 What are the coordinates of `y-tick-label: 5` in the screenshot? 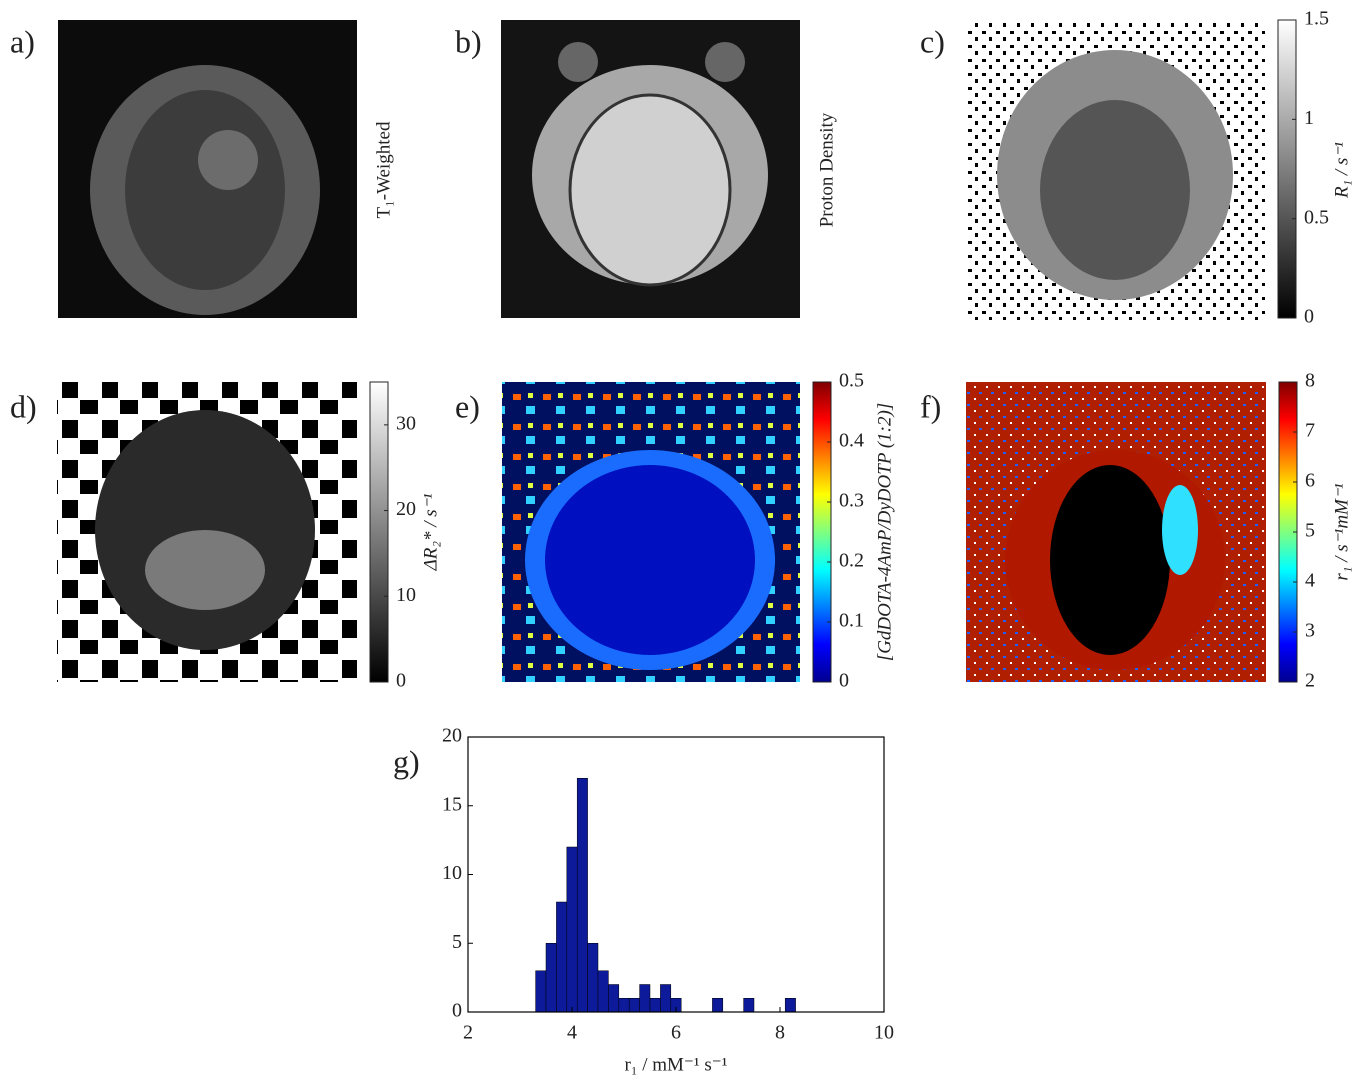 It's located at (457, 942).